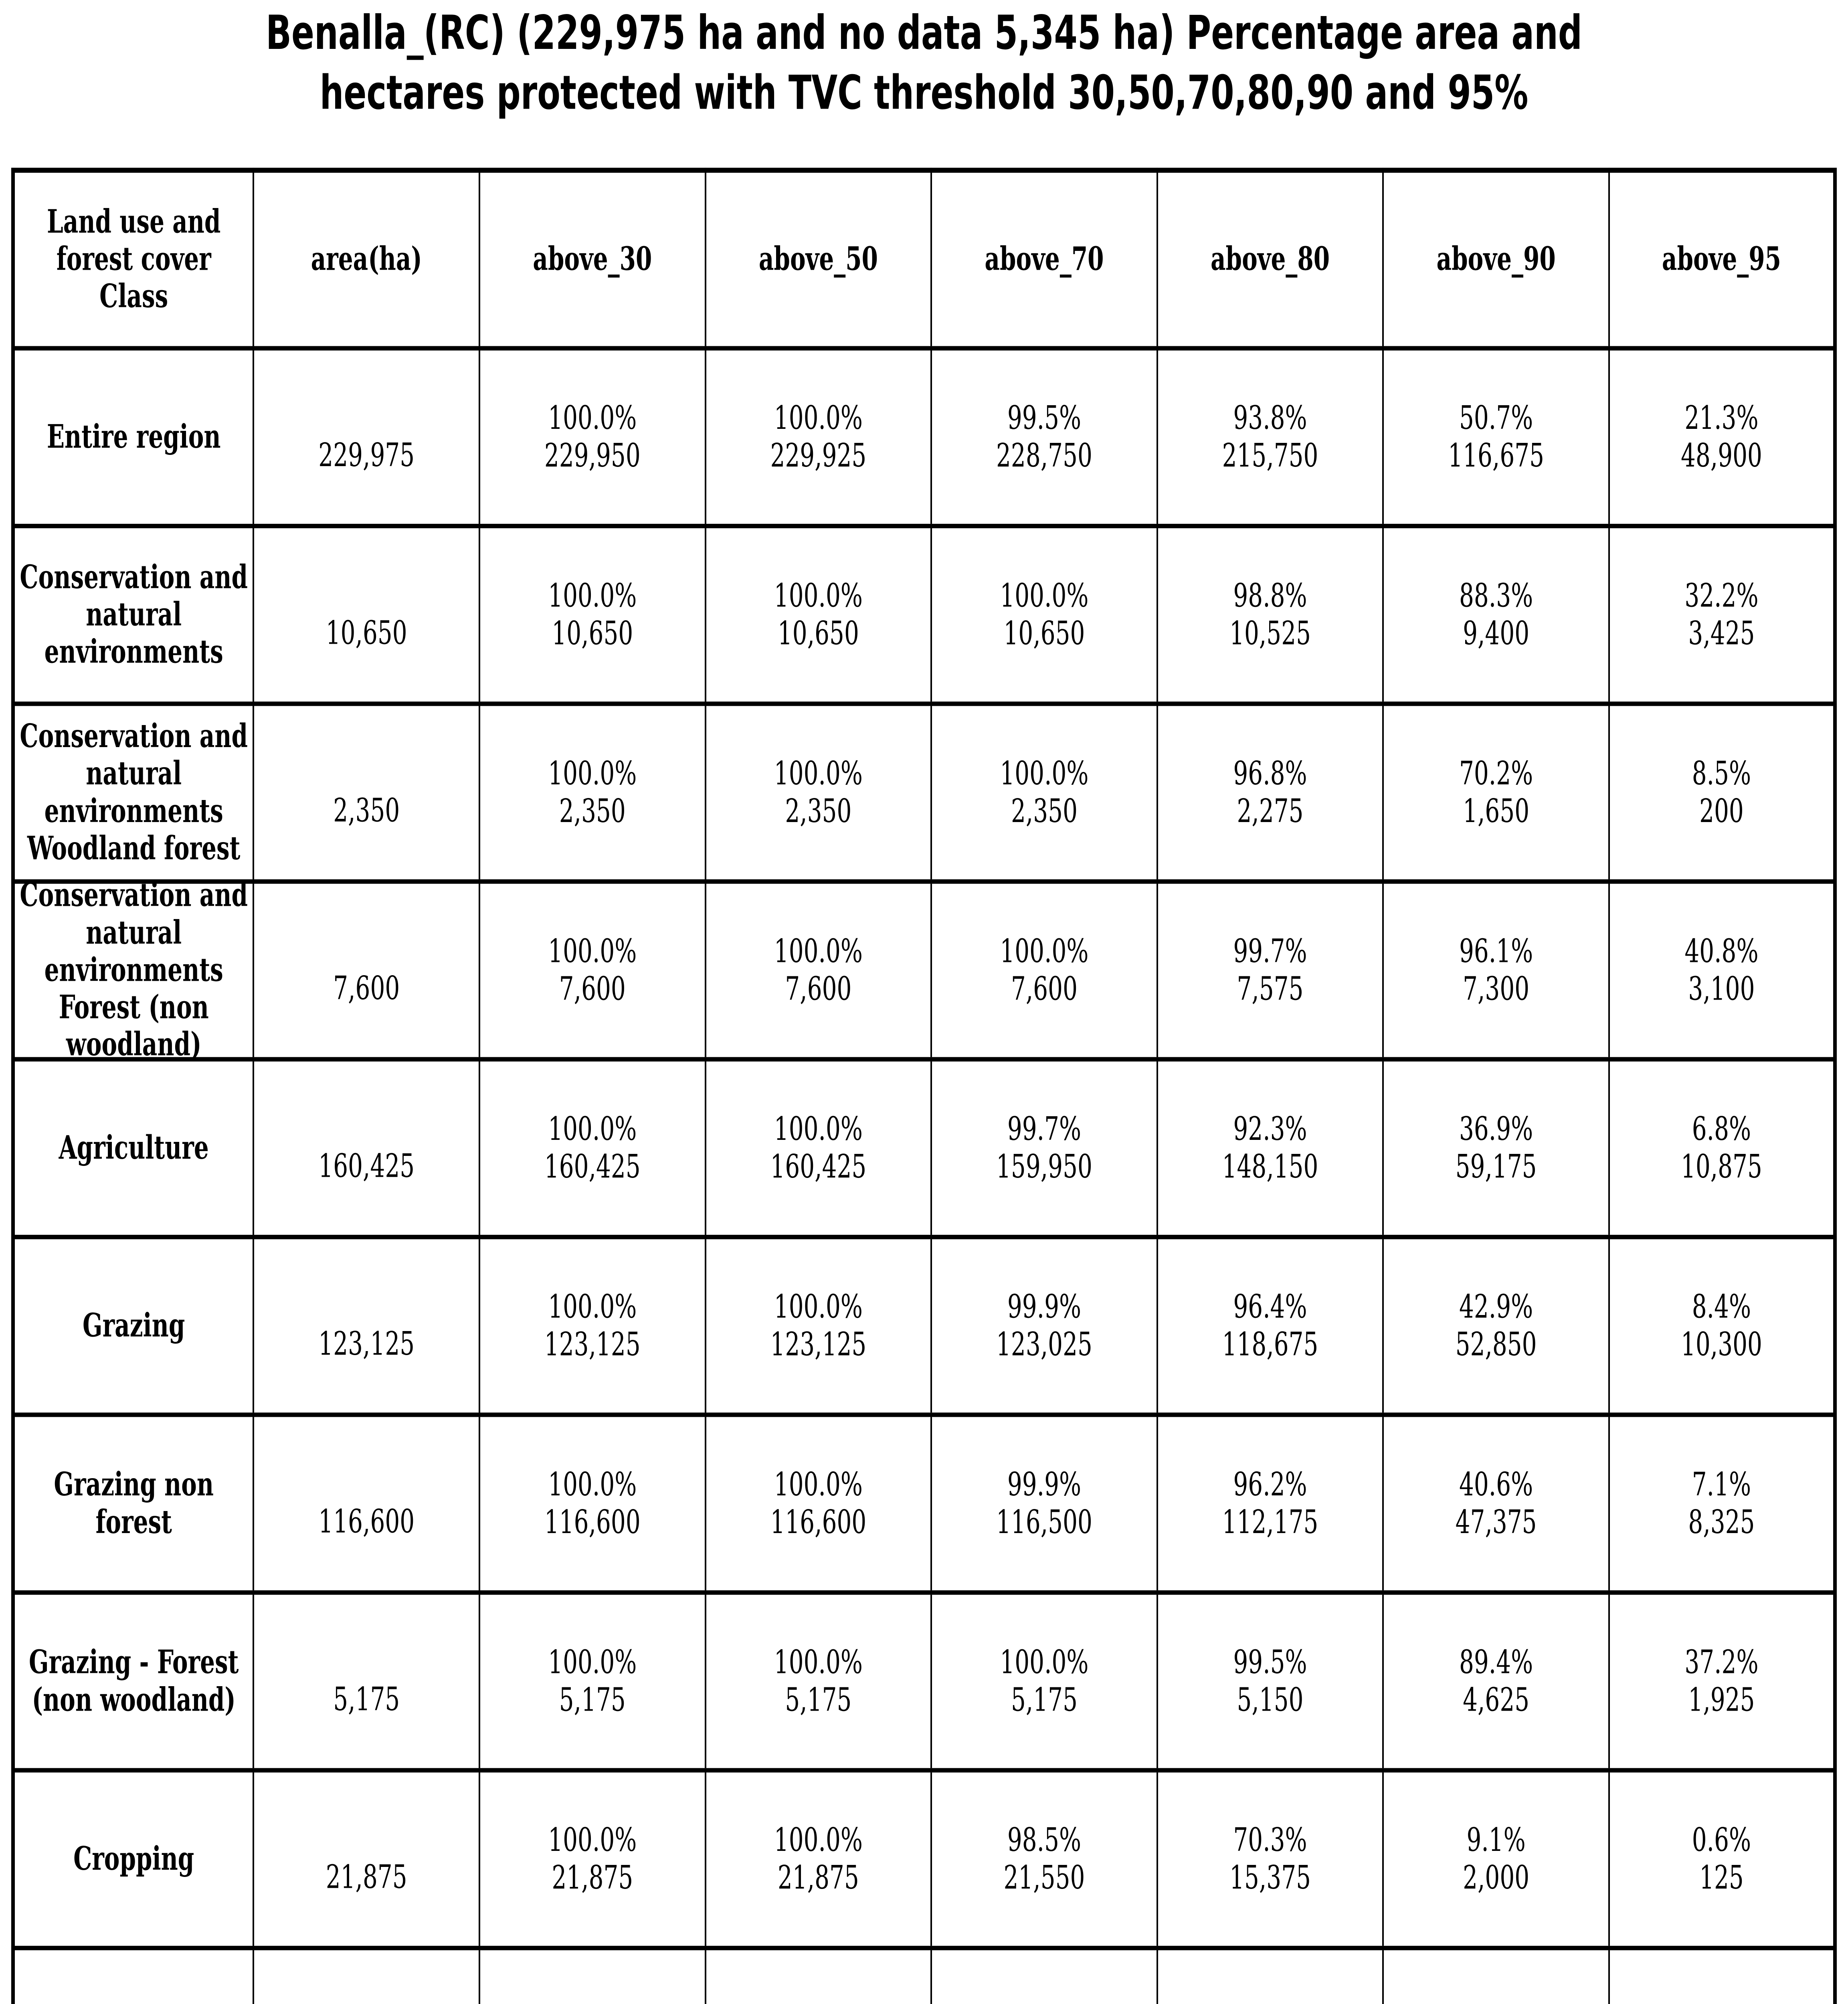  I want to click on area-value: 123,125, so click(366, 1344).